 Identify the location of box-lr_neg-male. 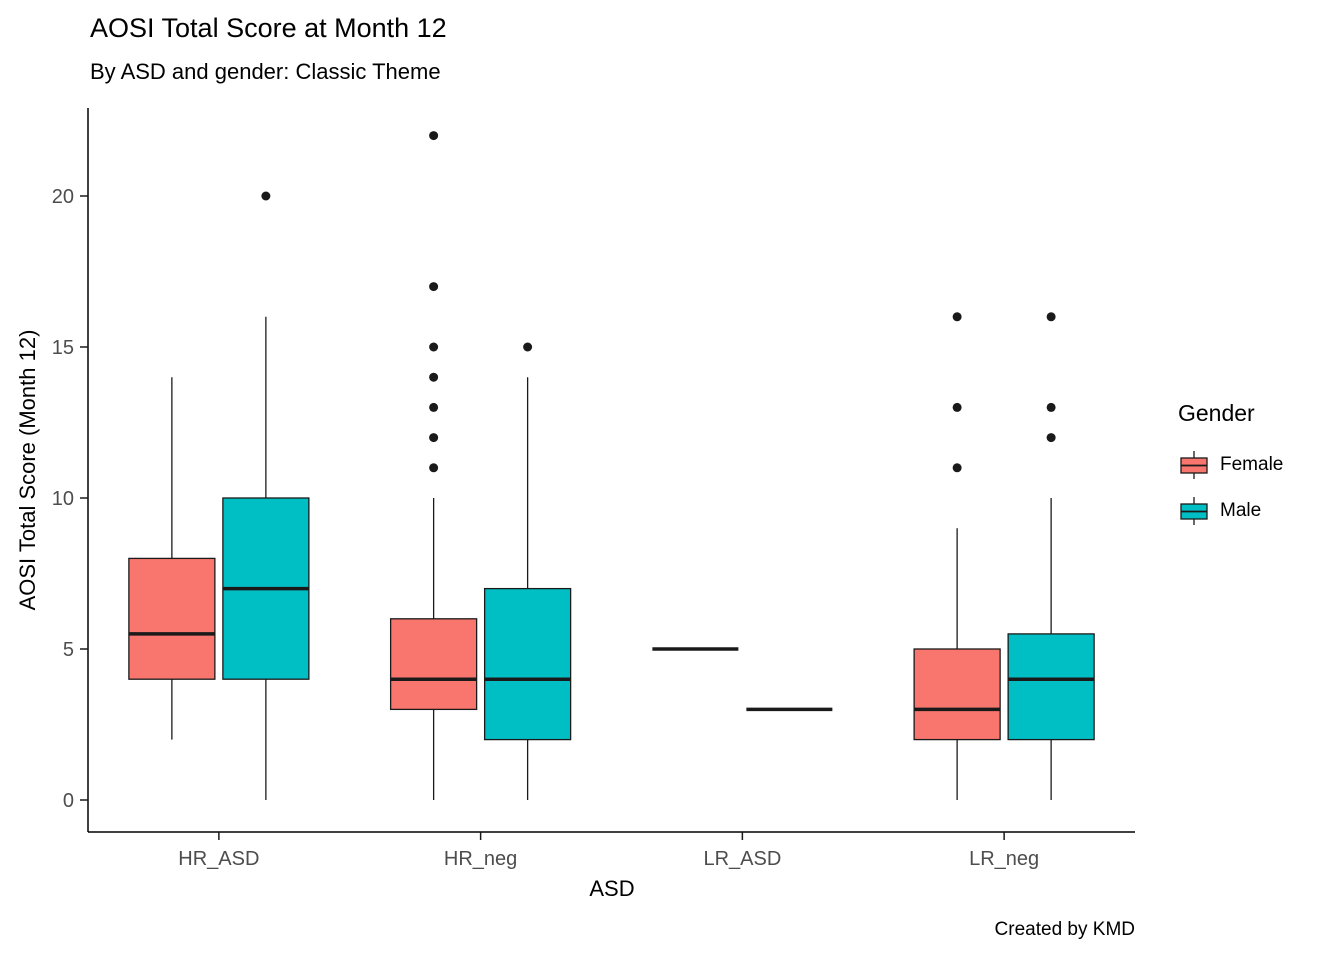
(1051, 687).